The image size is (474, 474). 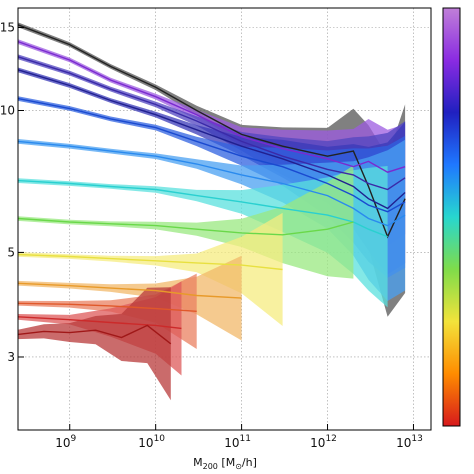 I want to click on x-axis-label-sub: 200, so click(x=210, y=466).